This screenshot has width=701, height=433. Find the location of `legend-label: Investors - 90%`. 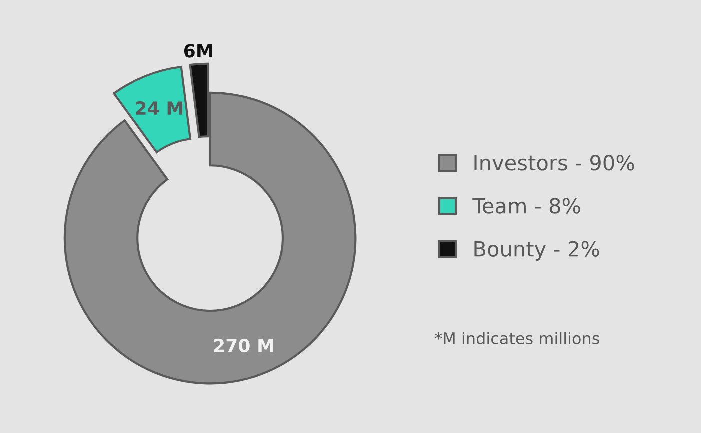

legend-label: Investors - 90% is located at coordinates (554, 163).